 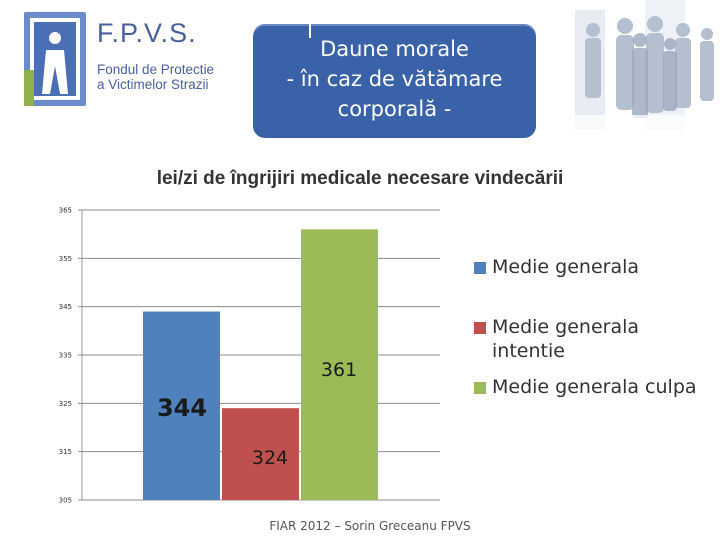 What do you see at coordinates (270, 458) in the screenshot?
I see `data-label-2: 324` at bounding box center [270, 458].